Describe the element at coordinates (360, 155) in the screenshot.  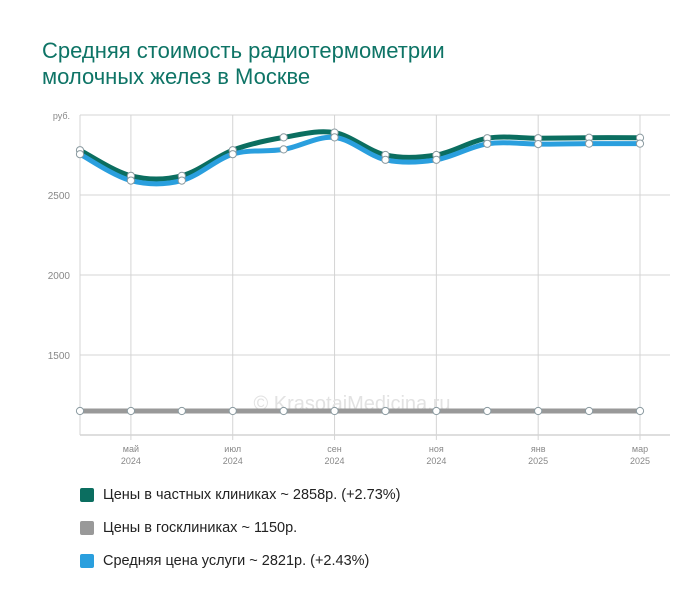
I see `series-line-private` at that location.